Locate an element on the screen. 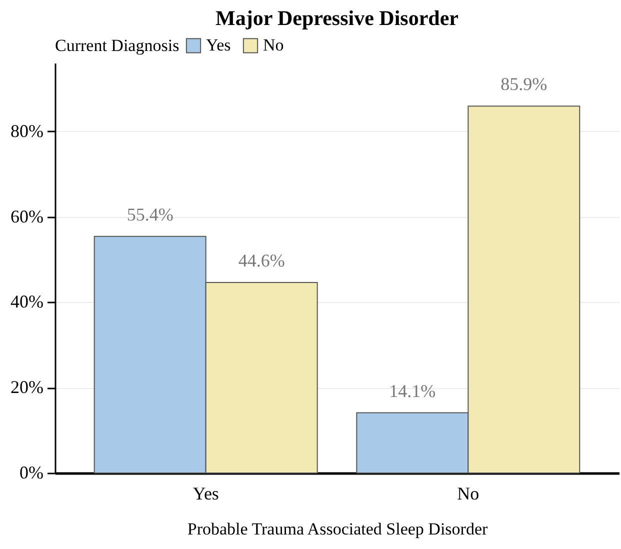 The height and width of the screenshot is (549, 621). x-axis-title: Probable Trauma Associated Sleep Disorder is located at coordinates (337, 529).